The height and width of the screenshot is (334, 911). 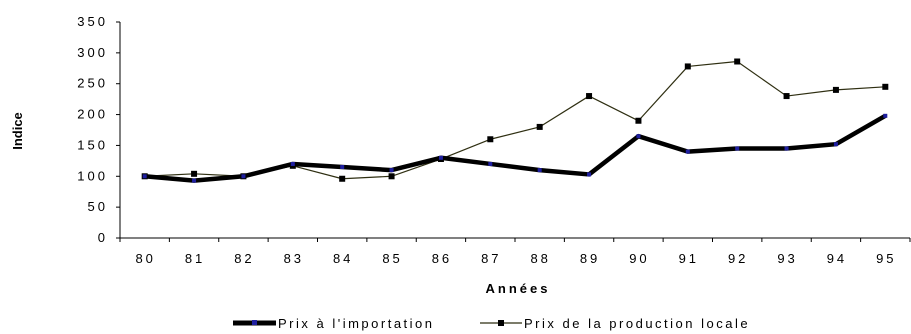 What do you see at coordinates (515, 258) in the screenshot?
I see `x-tick-labels: 80 81 82 83 84 85 86 87 88 89 90 91 92 93 94 95` at bounding box center [515, 258].